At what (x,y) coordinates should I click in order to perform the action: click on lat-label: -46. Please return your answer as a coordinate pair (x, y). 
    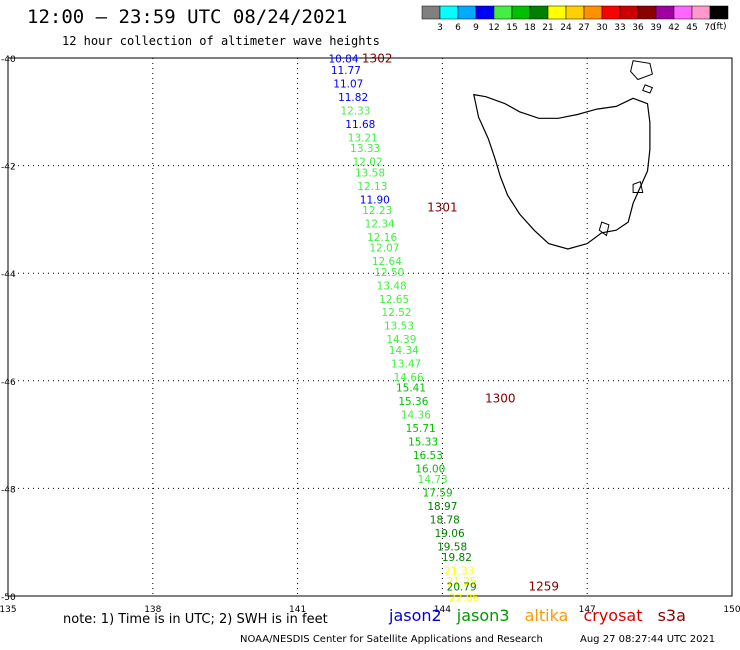
    Looking at the image, I should click on (8, 383).